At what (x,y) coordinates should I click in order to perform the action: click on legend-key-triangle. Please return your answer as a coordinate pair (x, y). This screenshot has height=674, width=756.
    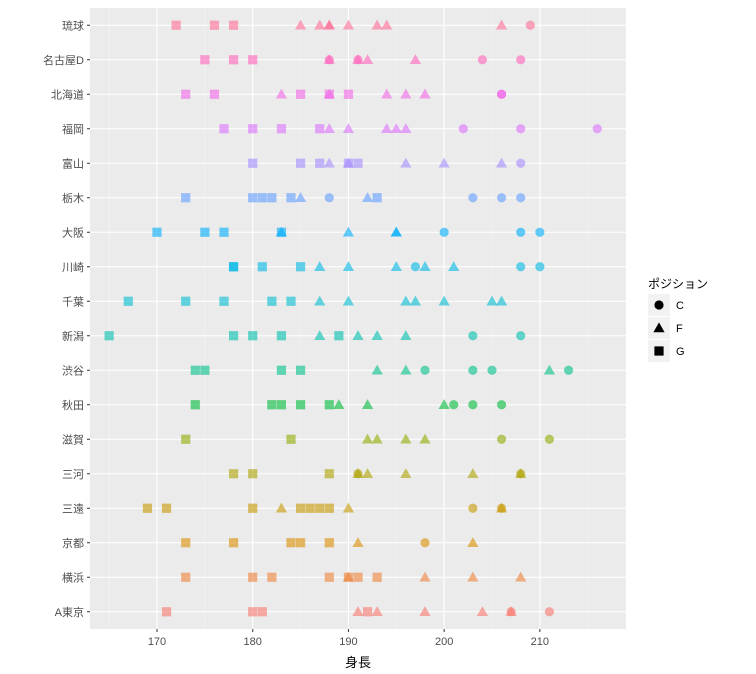
    Looking at the image, I should click on (659, 327).